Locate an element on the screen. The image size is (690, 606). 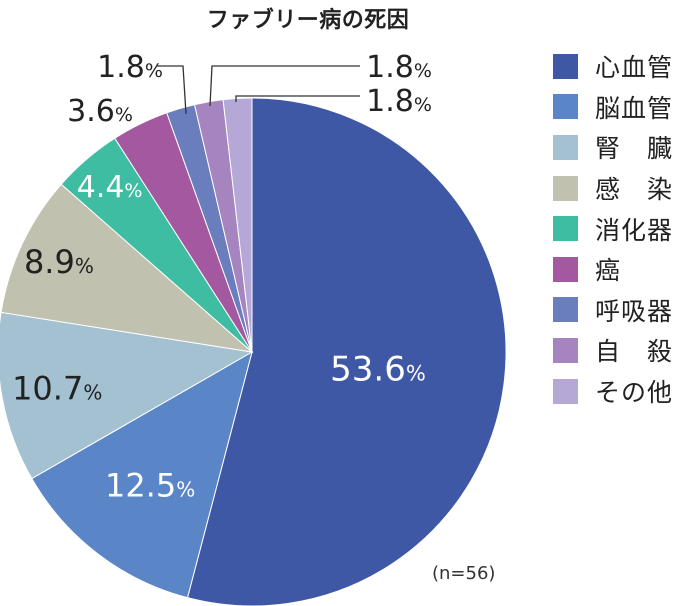
legend-label: 腎 臓 is located at coordinates (634, 149).